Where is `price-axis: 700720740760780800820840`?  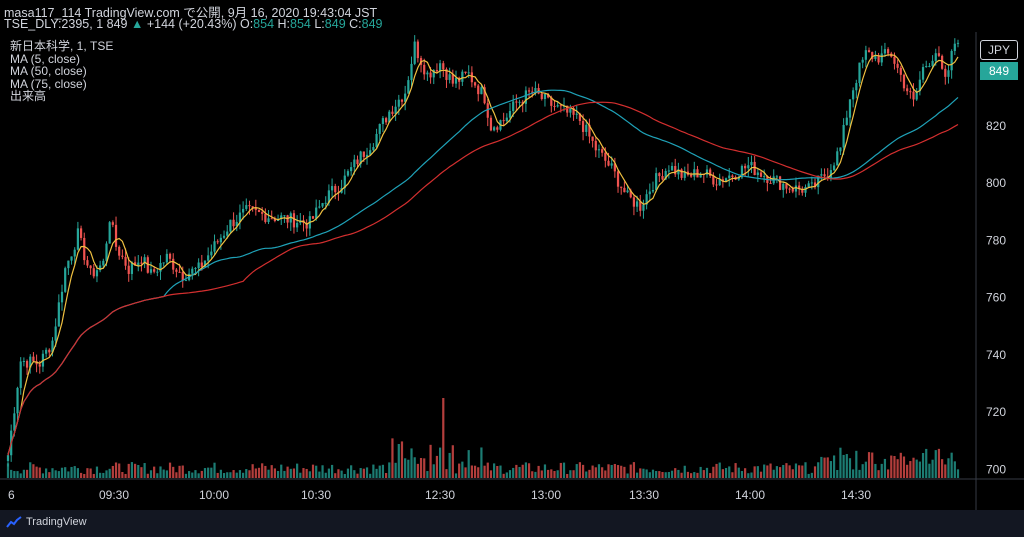 price-axis: 700720740760780800820840 is located at coordinates (996, 269).